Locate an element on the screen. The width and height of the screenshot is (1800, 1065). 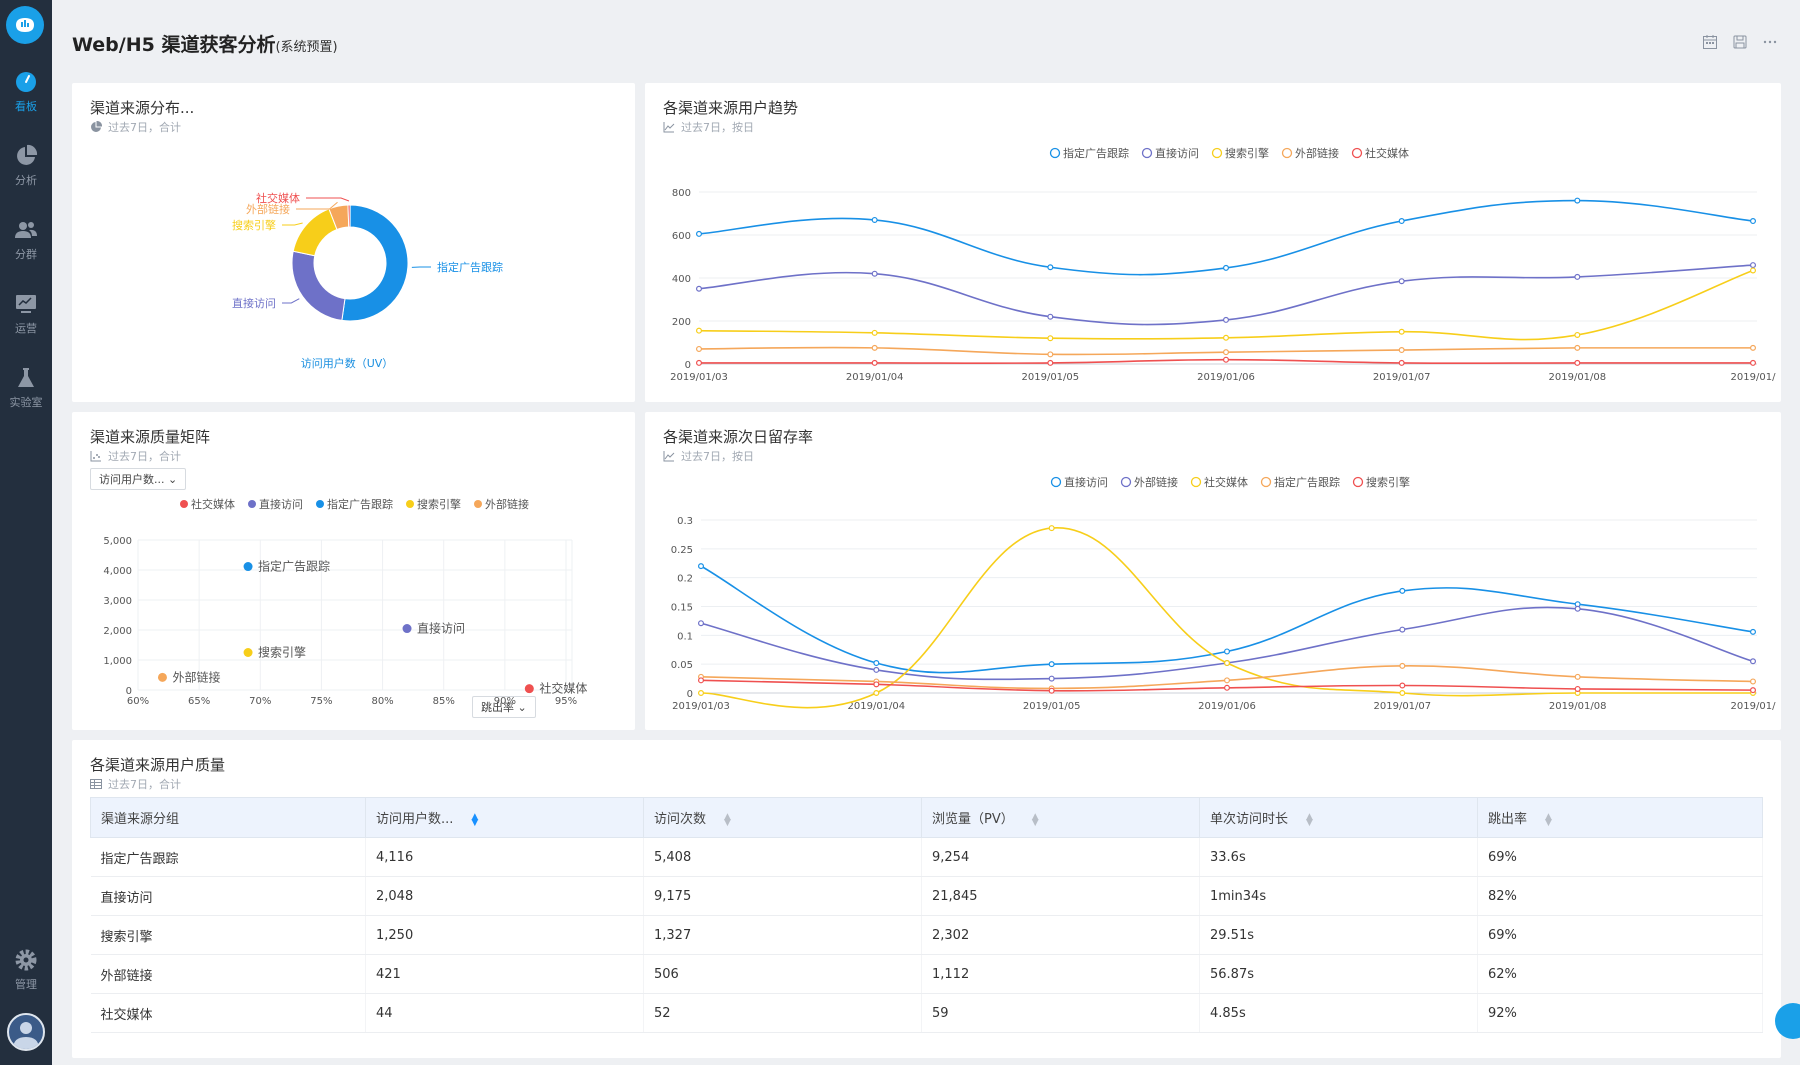
x-tick-label: 95% is located at coordinates (566, 701).